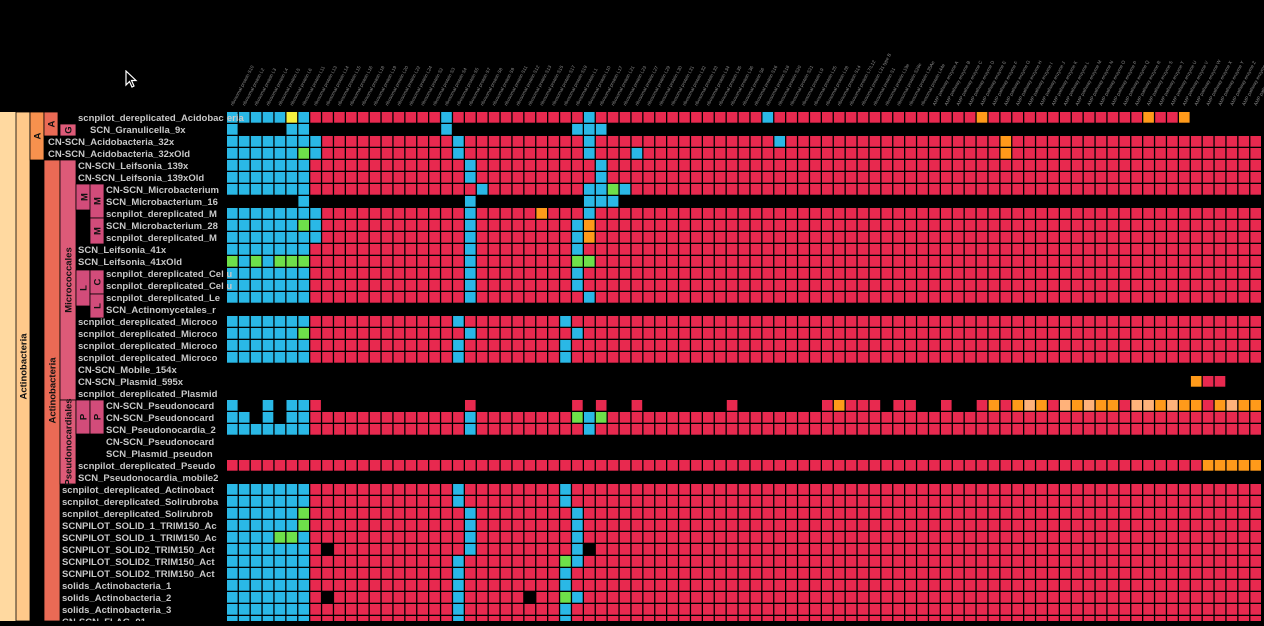 This screenshot has height=626, width=1264. I want to click on group-label: M, so click(98, 201).